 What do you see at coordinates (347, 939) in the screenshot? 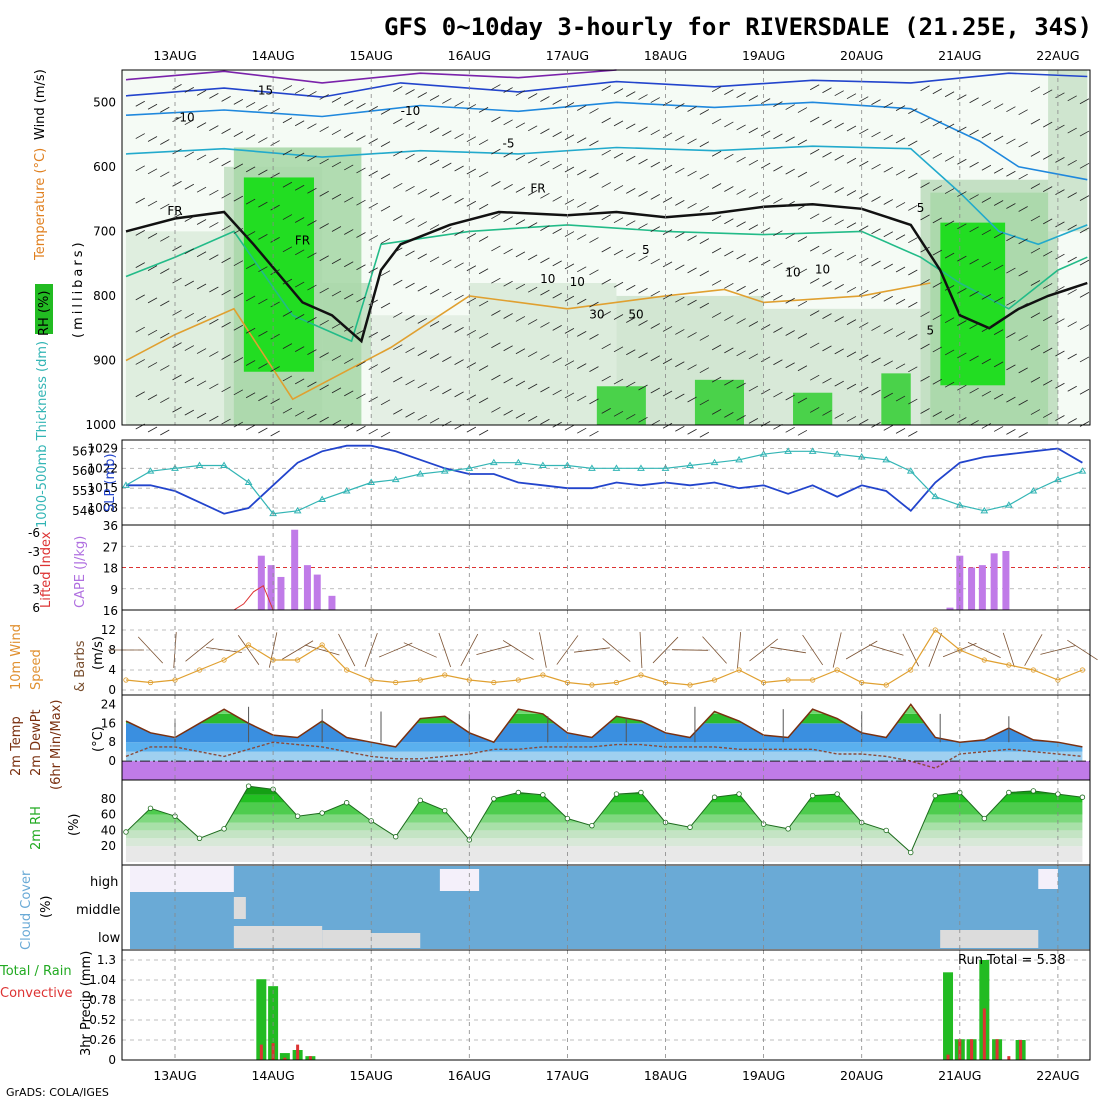
I see `cloud-low-clear` at bounding box center [347, 939].